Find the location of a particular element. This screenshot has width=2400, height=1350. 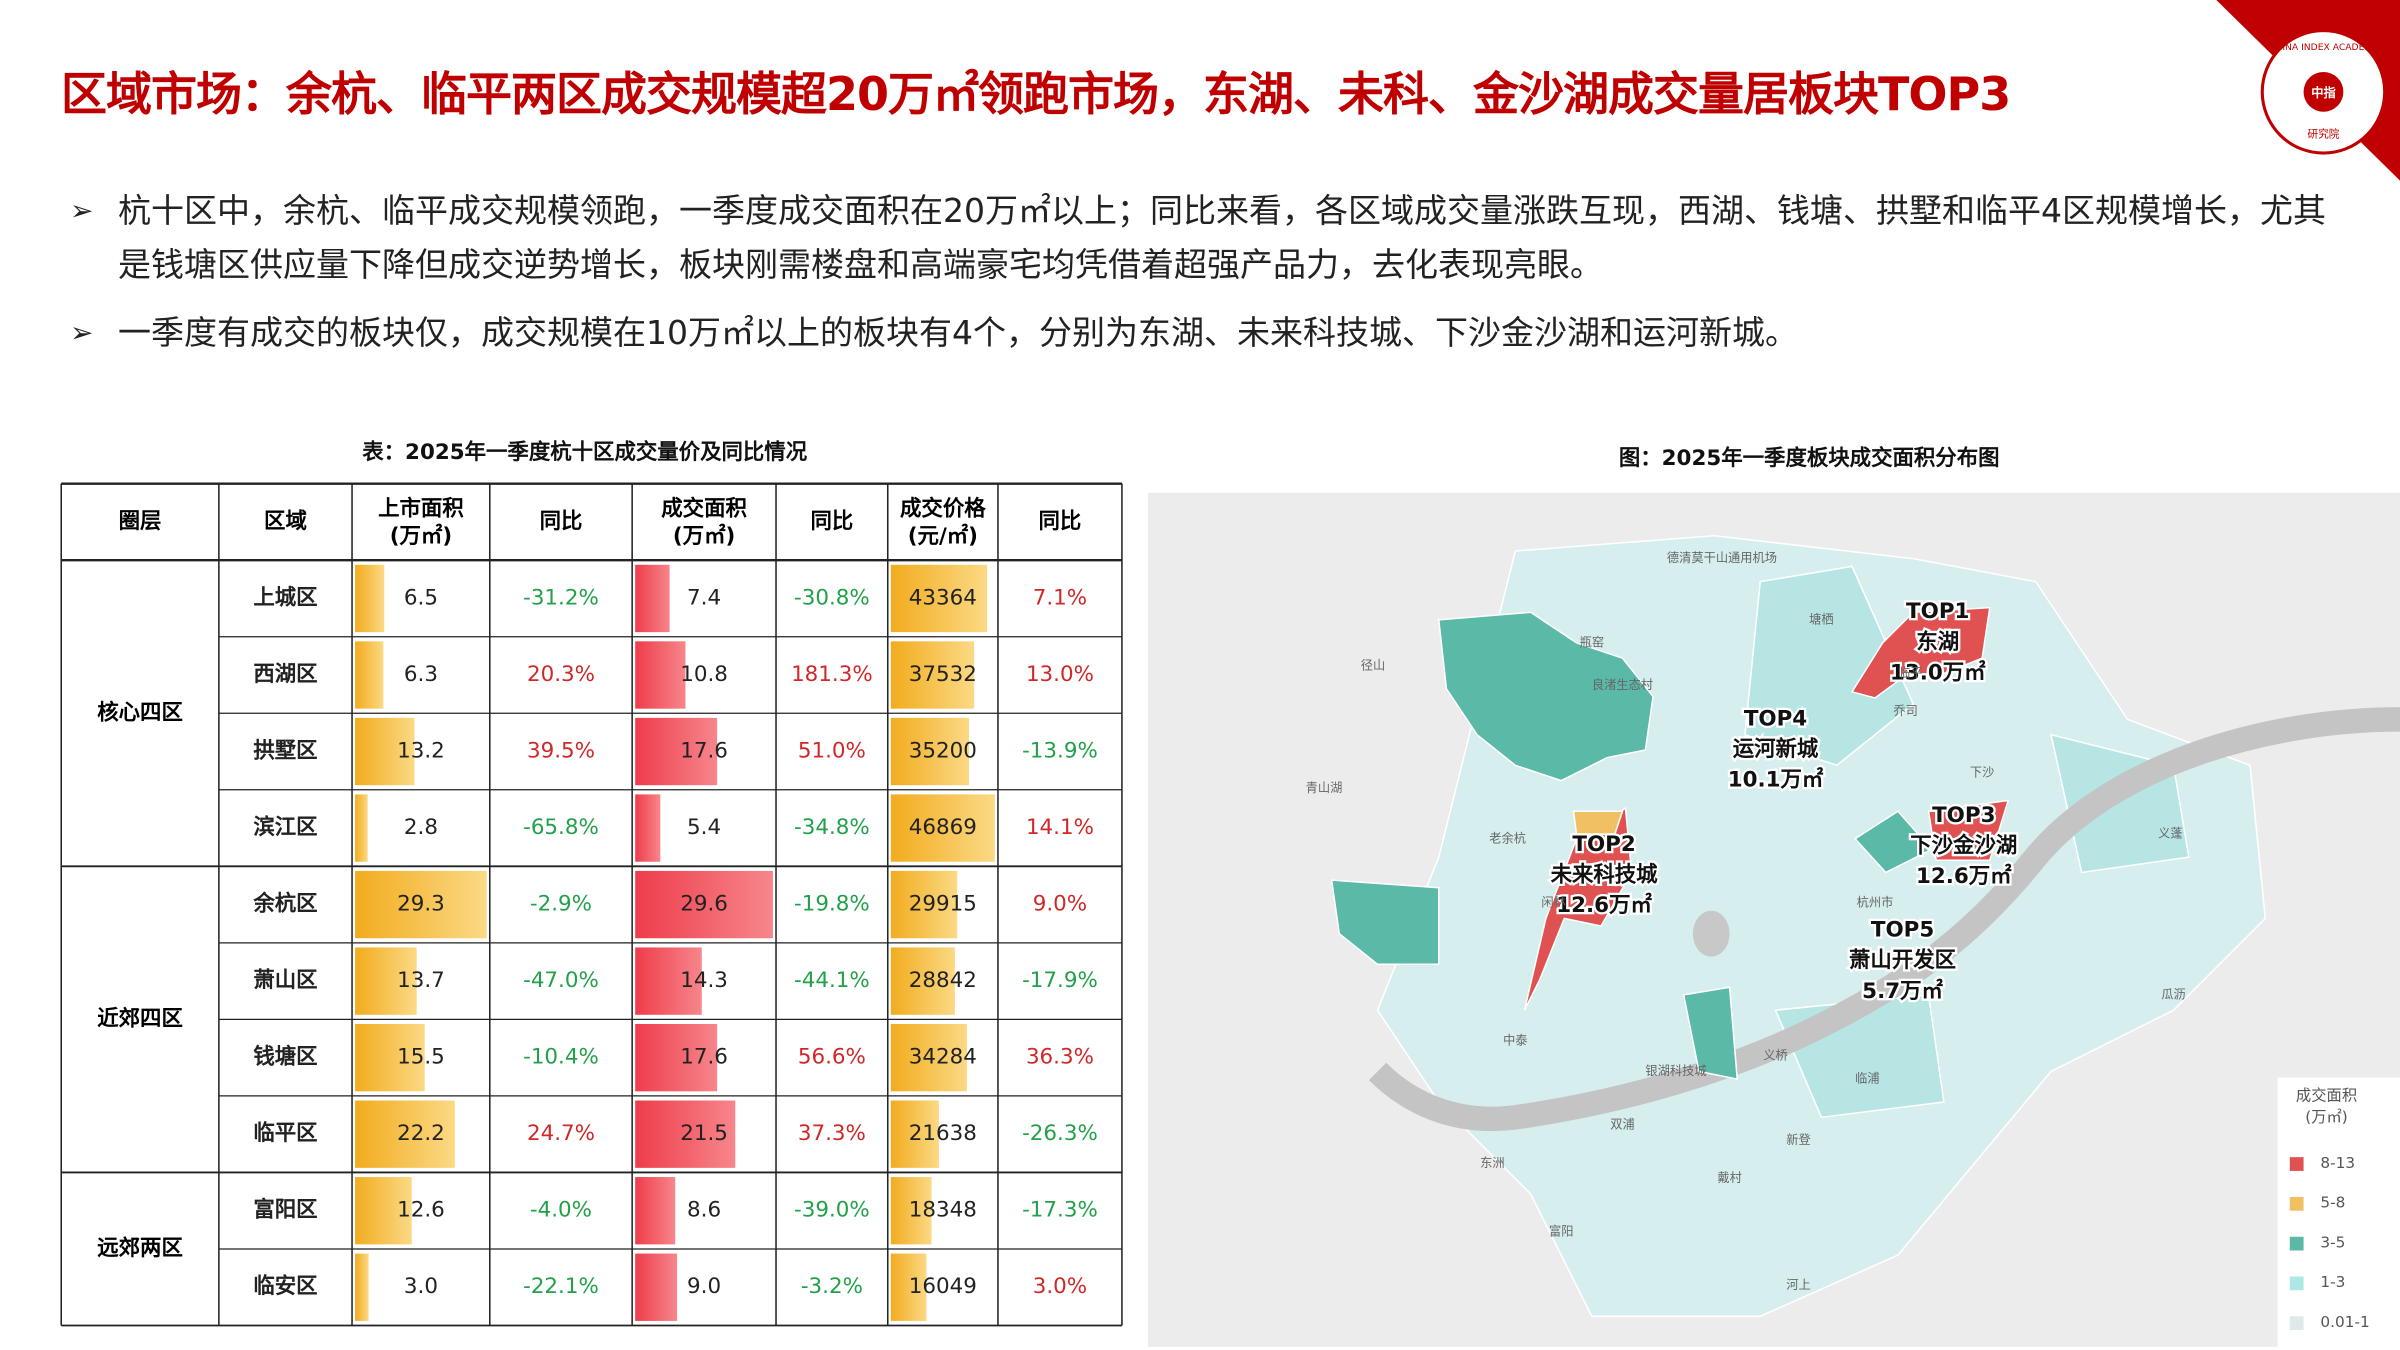

top-label: TOP1 is located at coordinates (1937, 611).